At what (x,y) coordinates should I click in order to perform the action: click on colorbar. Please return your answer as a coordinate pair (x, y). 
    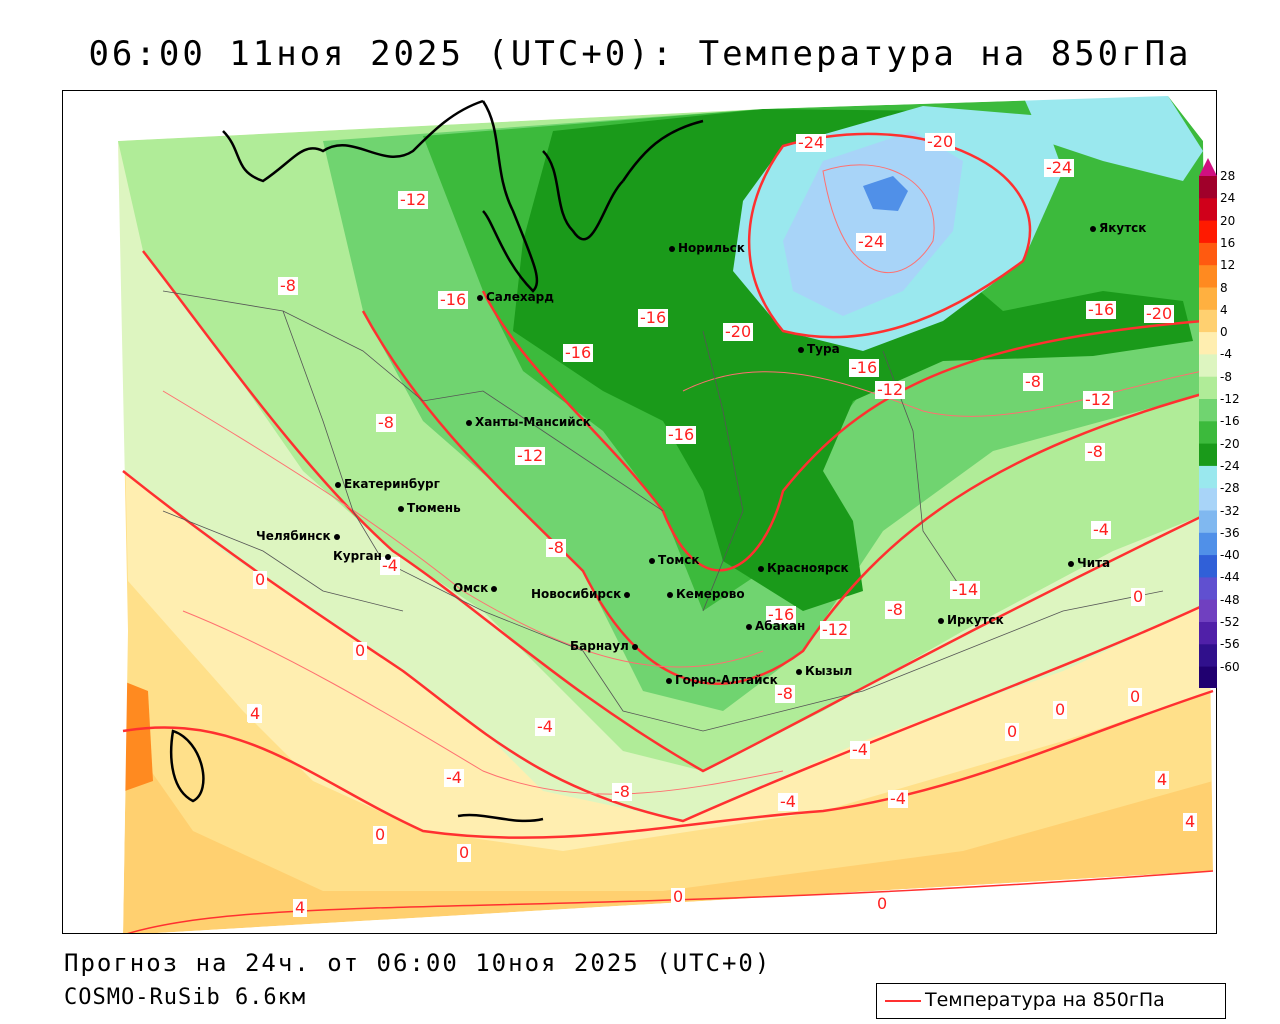
    Looking at the image, I should click on (1208, 423).